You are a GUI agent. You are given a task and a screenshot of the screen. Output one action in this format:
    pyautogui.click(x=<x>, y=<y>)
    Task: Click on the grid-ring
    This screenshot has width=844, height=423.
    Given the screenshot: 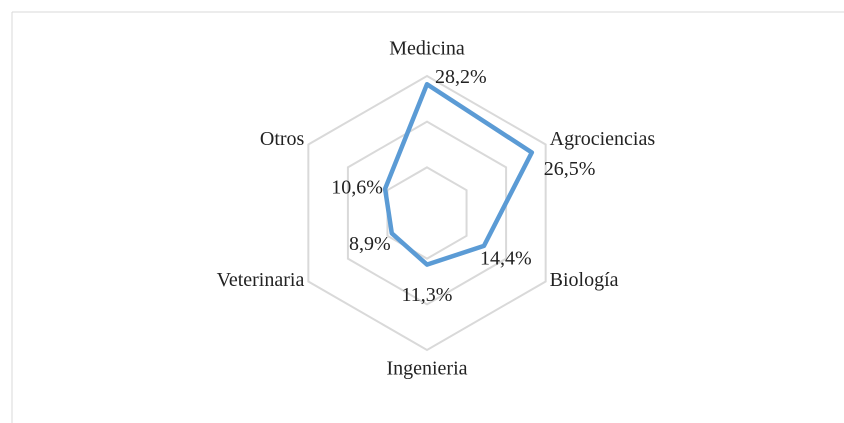 What is the action you would take?
    pyautogui.click(x=427, y=213)
    